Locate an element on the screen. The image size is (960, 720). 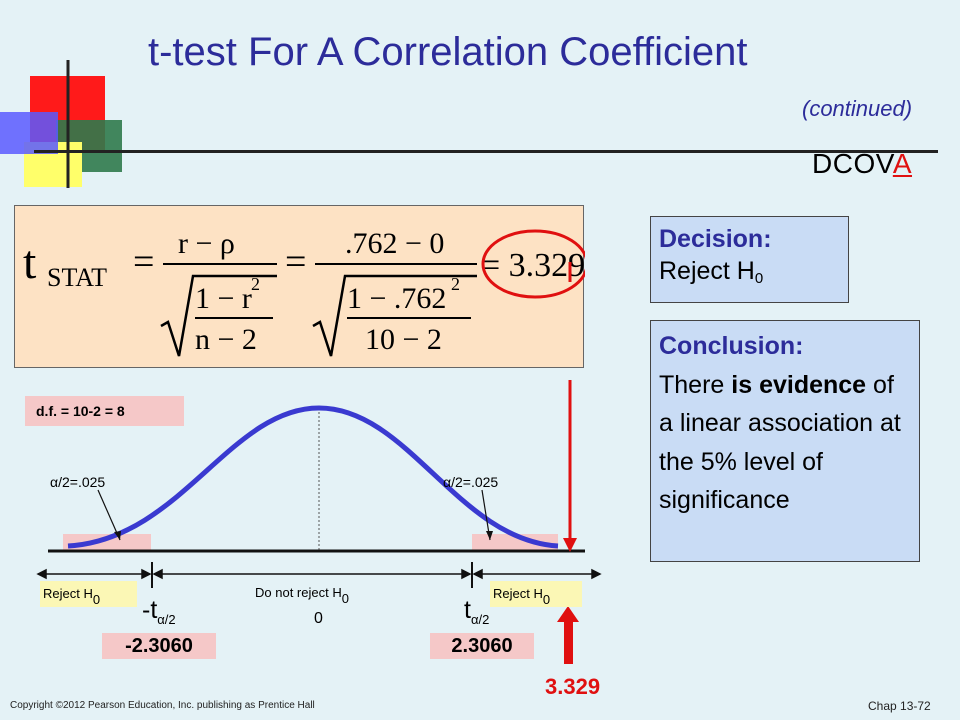
decision-box: Decision: Reject H0 is located at coordinates (749, 259).